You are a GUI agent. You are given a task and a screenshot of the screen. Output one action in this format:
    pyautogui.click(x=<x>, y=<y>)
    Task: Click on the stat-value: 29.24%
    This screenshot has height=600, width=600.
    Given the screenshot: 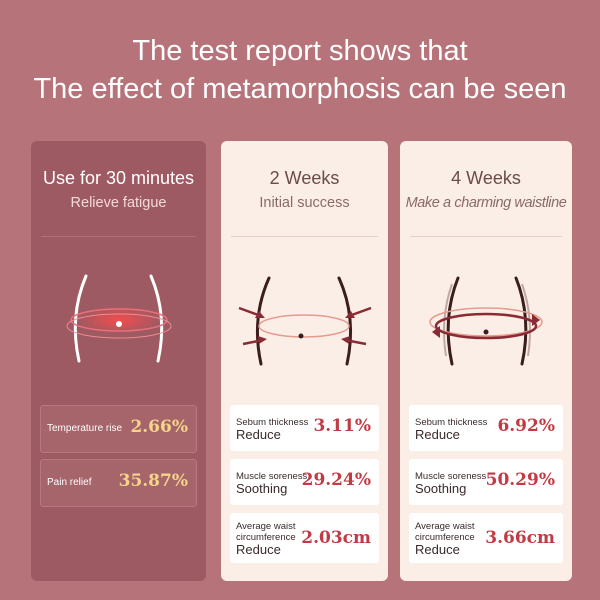 What is the action you would take?
    pyautogui.click(x=336, y=480)
    